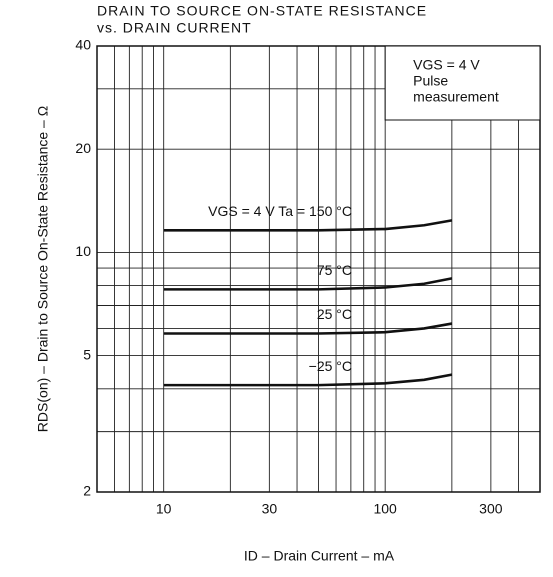 This screenshot has height=577, width=553. What do you see at coordinates (83, 148) in the screenshot?
I see `y-tick-label: 20` at bounding box center [83, 148].